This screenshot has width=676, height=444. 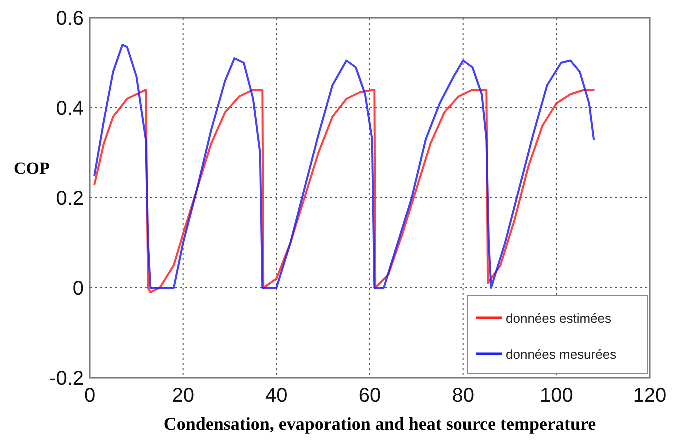 I want to click on x-axis-title: Condensation, evaporation and heat source temperature, so click(x=380, y=424).